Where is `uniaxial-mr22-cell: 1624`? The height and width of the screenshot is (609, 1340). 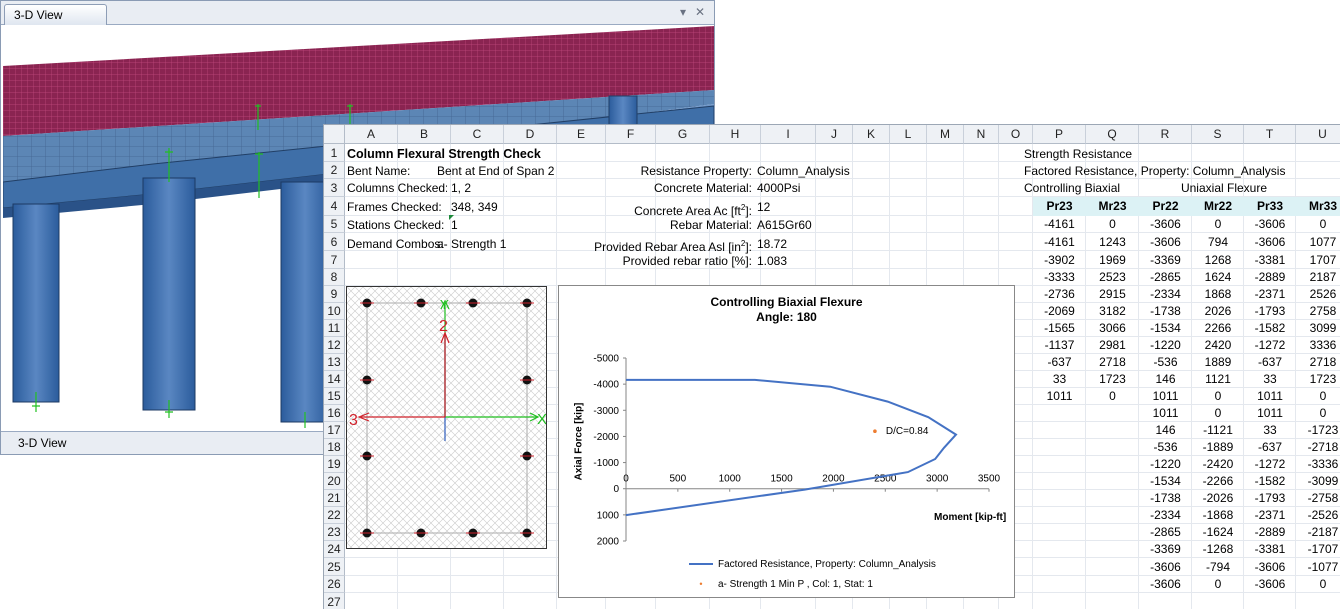 uniaxial-mr22-cell: 1624 is located at coordinates (1218, 277).